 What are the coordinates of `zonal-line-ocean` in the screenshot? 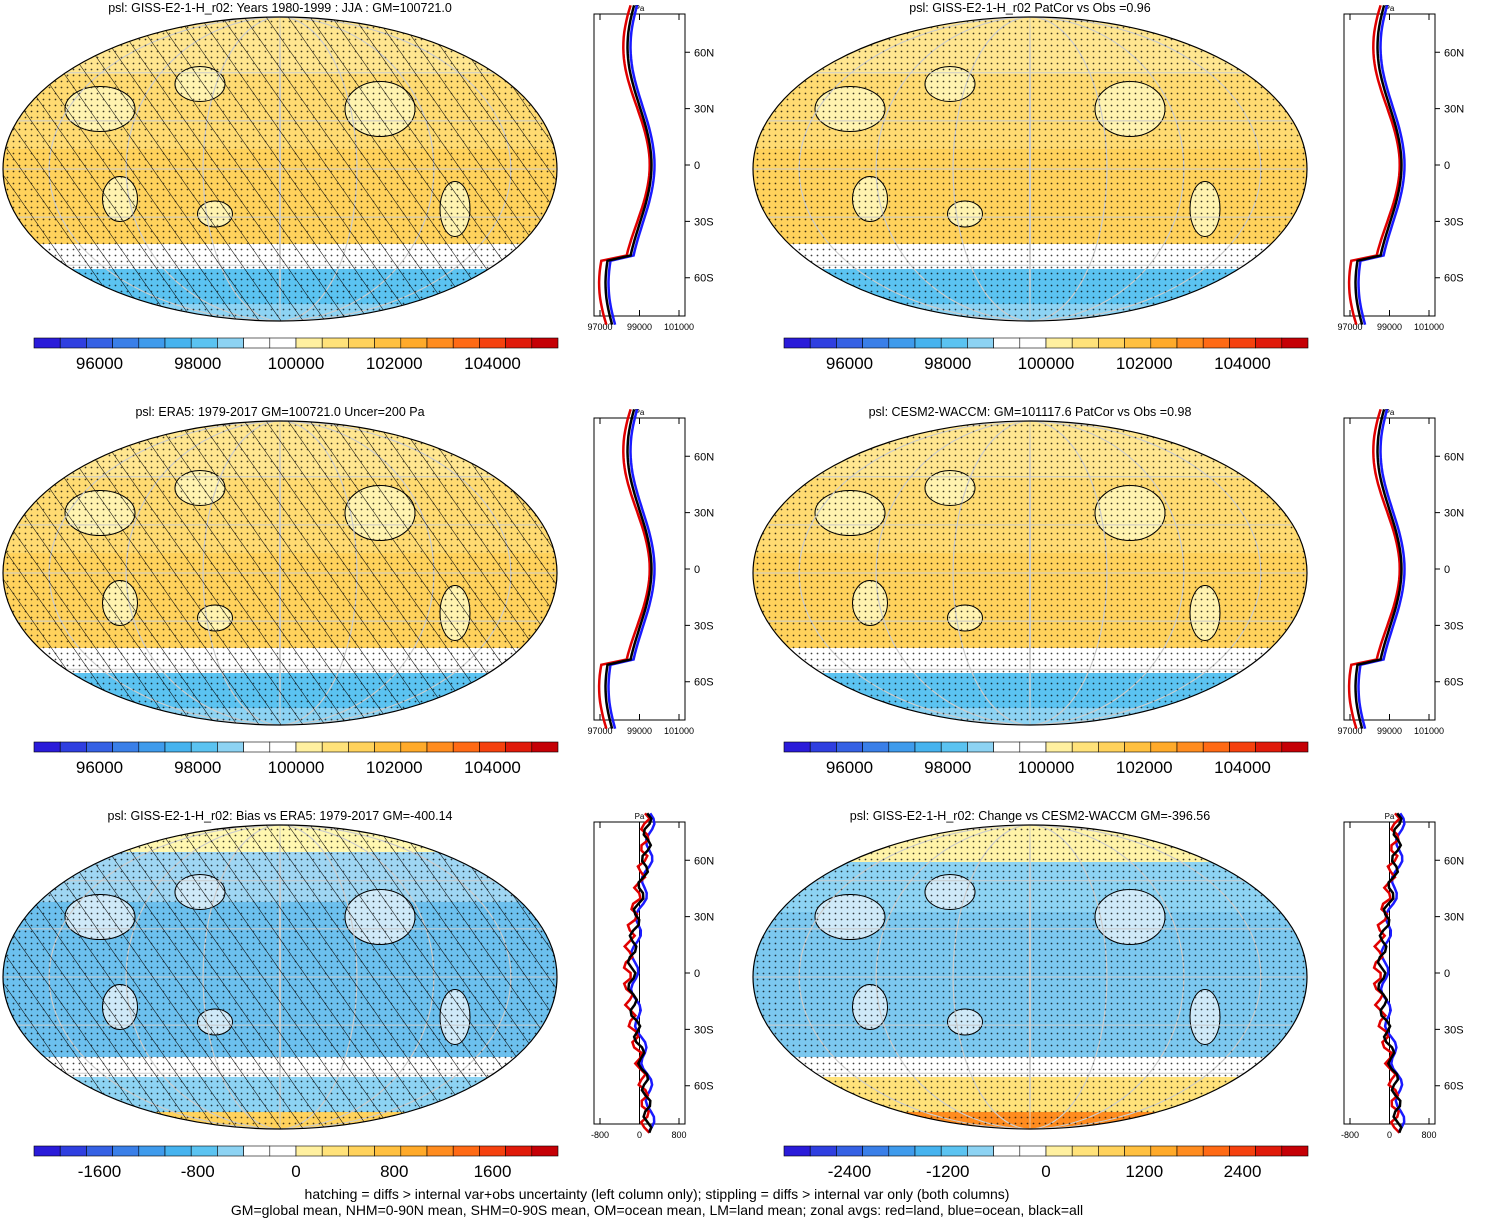 It's located at (631, 569).